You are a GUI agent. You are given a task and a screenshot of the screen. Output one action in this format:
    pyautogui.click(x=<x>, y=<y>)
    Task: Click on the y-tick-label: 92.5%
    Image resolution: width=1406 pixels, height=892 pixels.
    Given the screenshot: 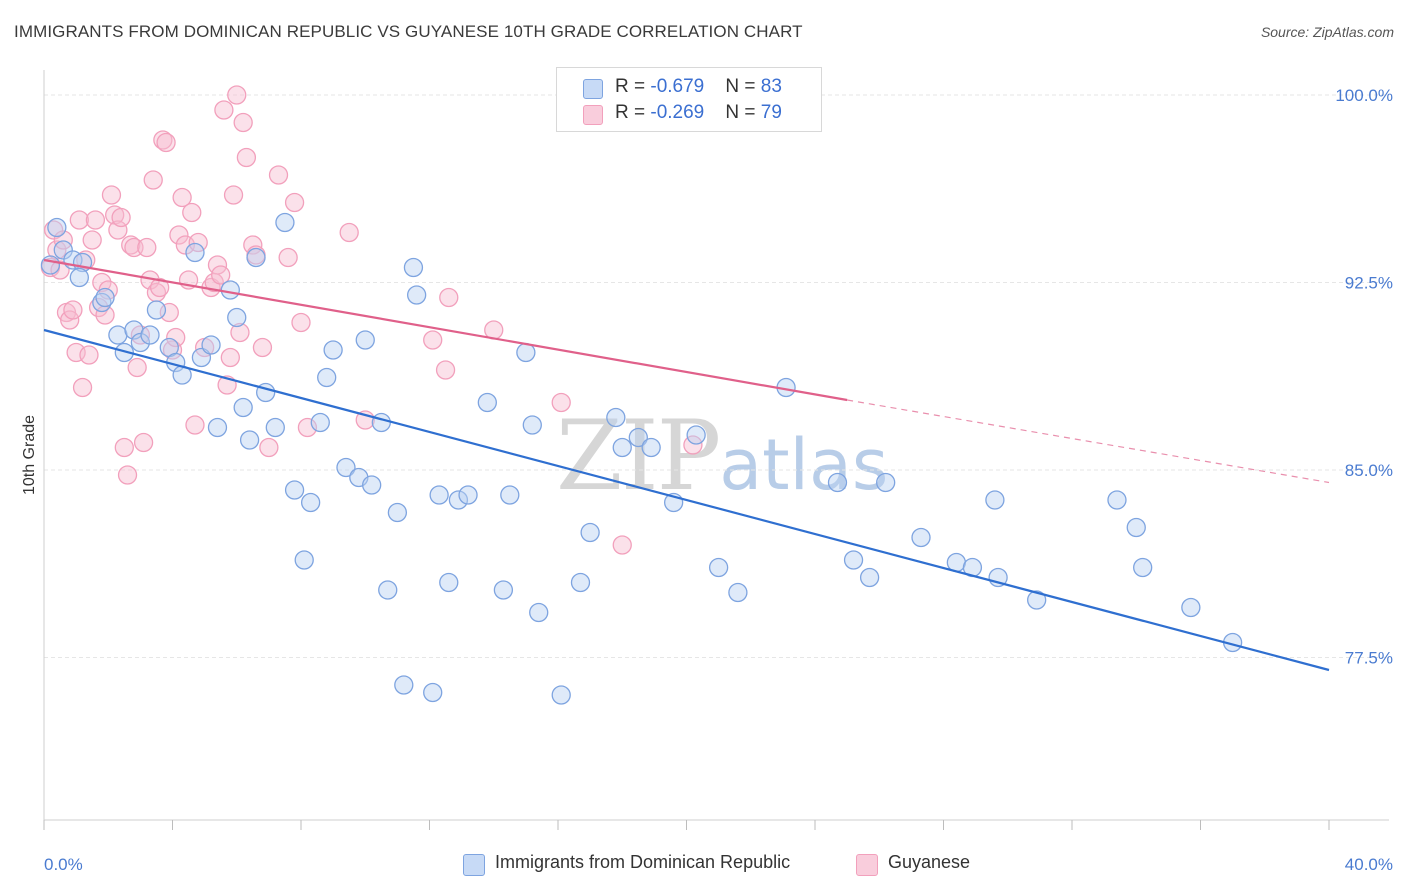 What is the action you would take?
    pyautogui.click(x=1369, y=283)
    